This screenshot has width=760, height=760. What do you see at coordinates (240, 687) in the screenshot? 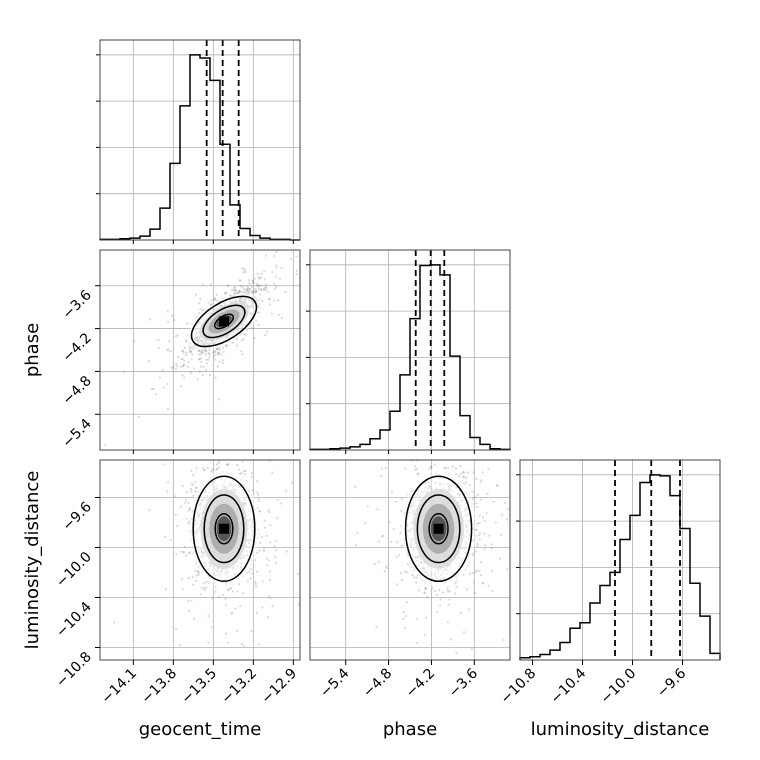
I see `xtick-label-geocent_time-3: −13.2` at bounding box center [240, 687].